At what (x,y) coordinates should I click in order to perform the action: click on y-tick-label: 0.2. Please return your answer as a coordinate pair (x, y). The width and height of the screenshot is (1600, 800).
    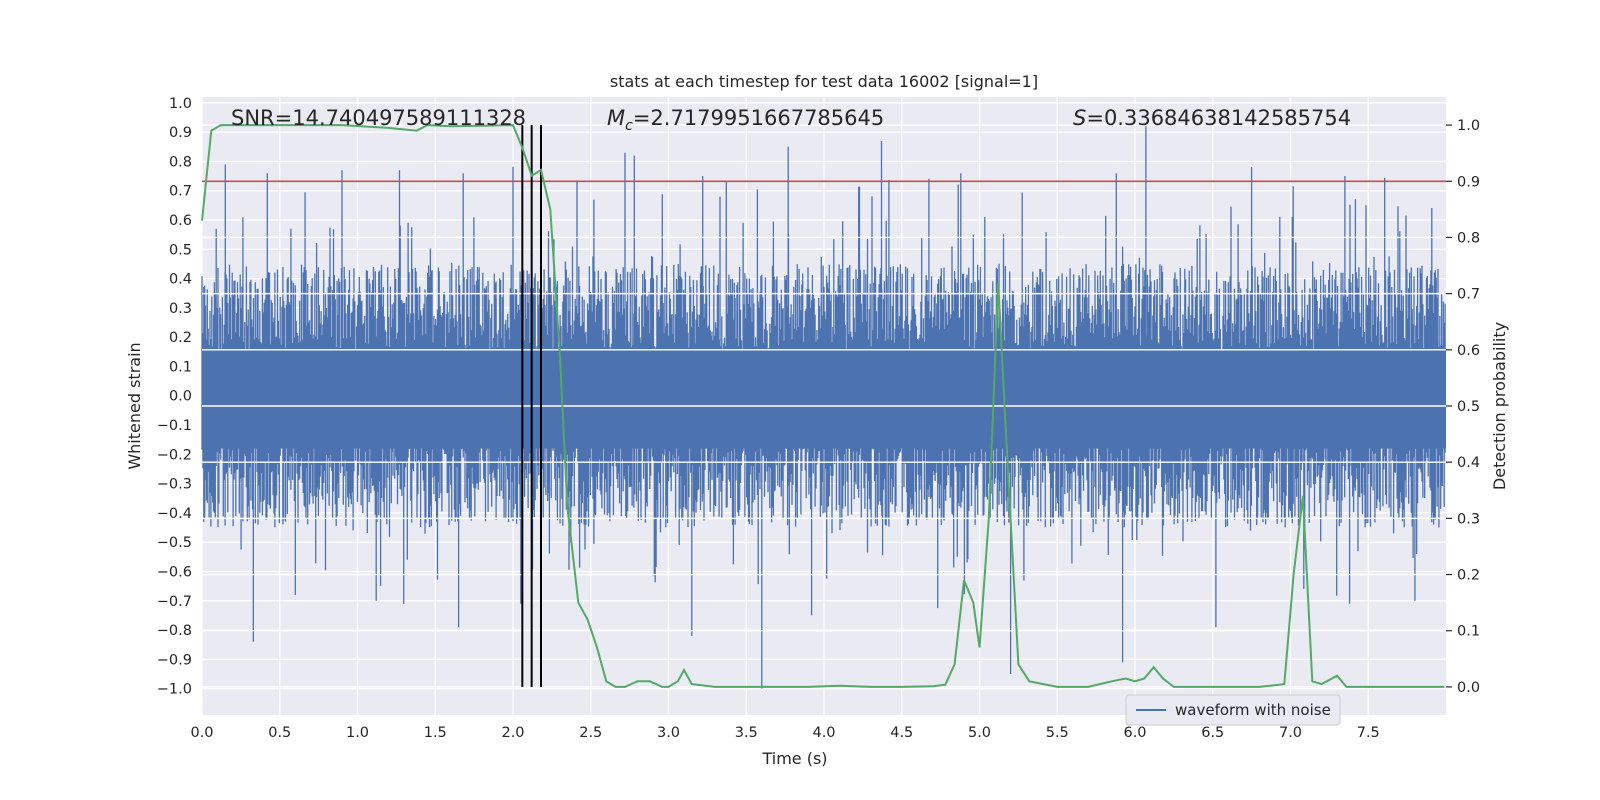
    Looking at the image, I should click on (180, 338).